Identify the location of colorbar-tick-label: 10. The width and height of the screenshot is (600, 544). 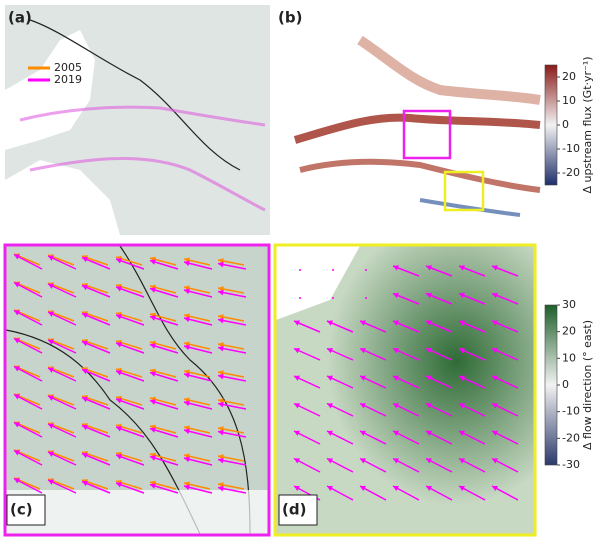
(569, 100).